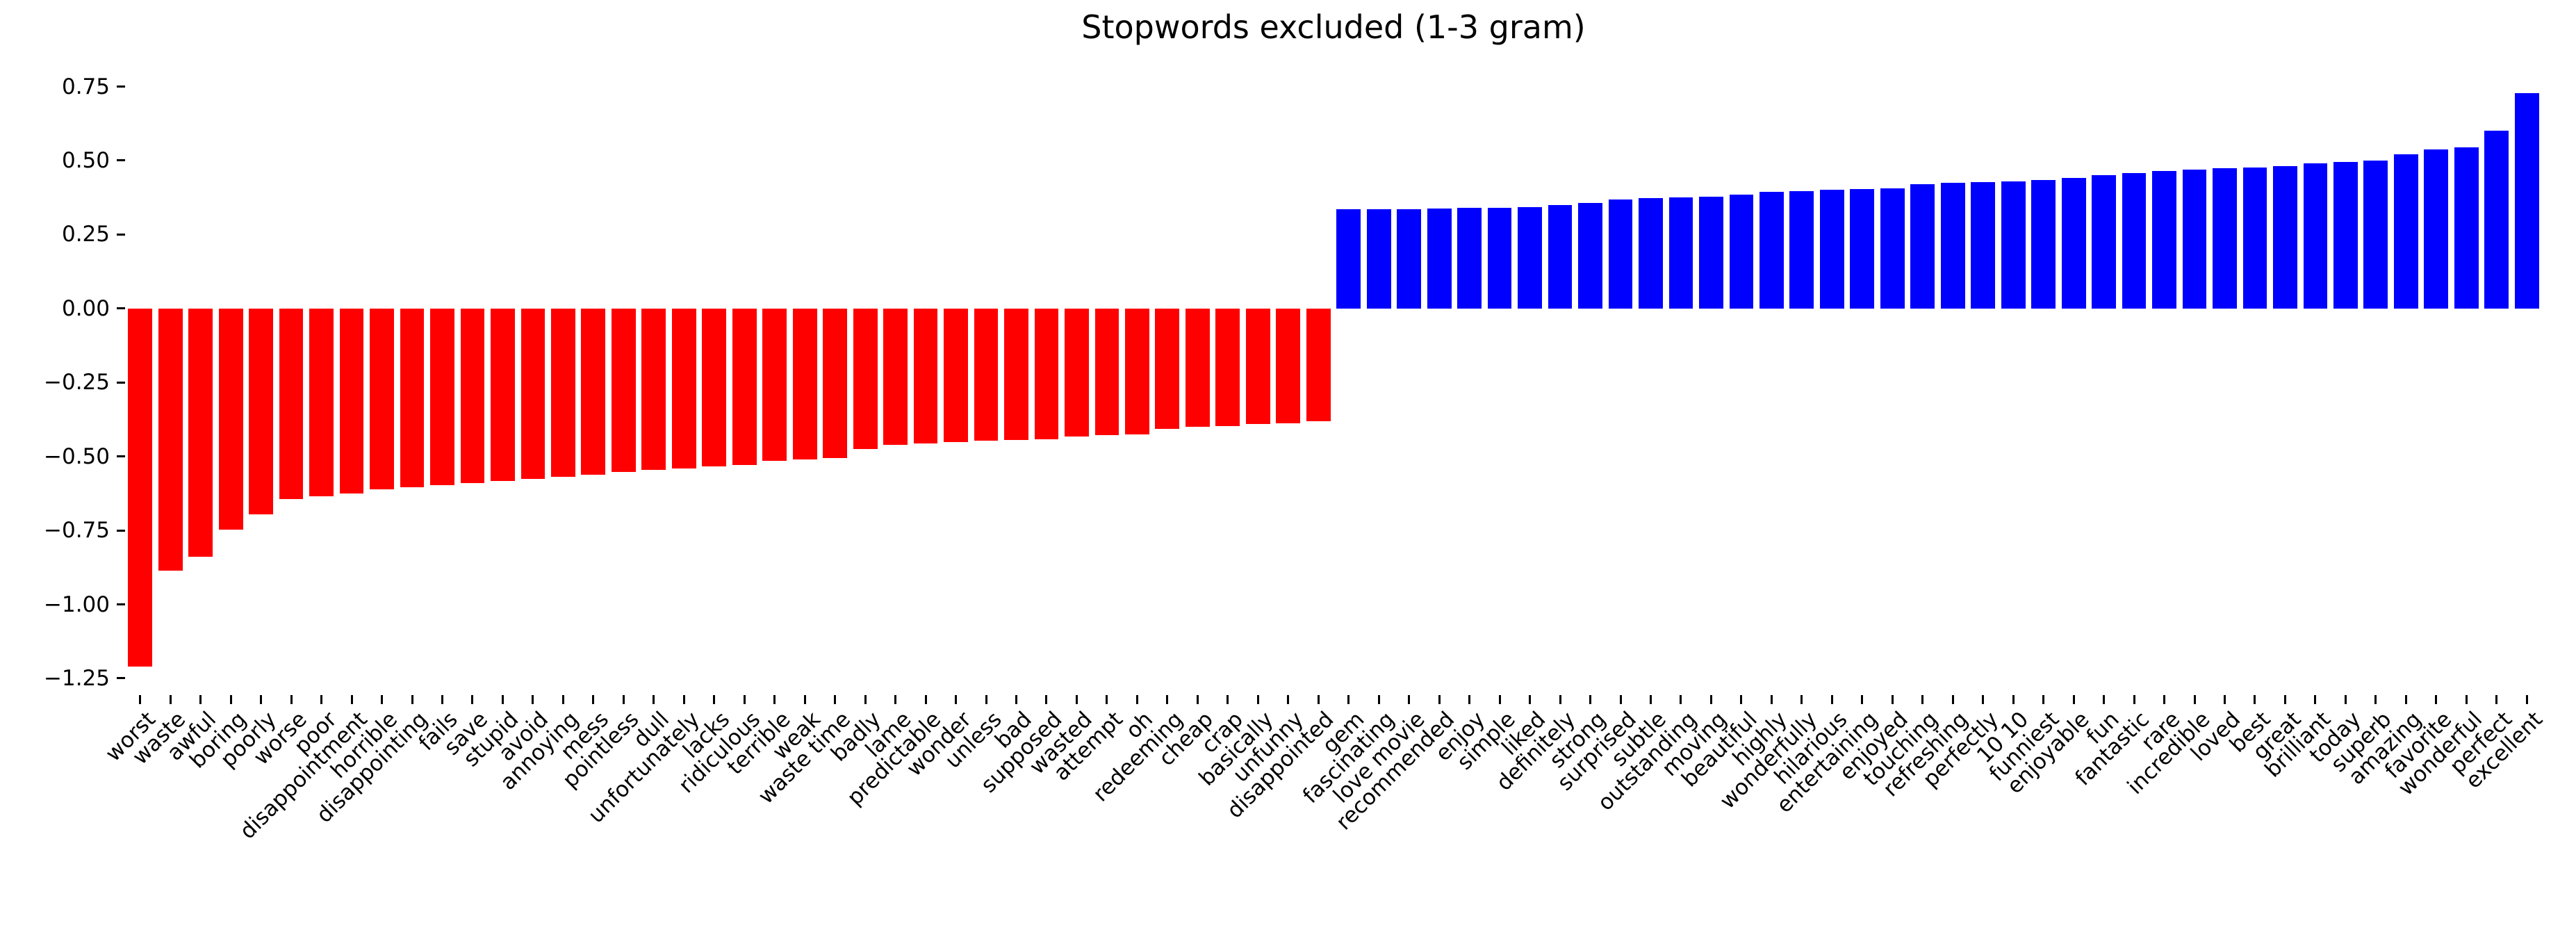  What do you see at coordinates (85, 234) in the screenshot?
I see `y-tick-label: 0.25` at bounding box center [85, 234].